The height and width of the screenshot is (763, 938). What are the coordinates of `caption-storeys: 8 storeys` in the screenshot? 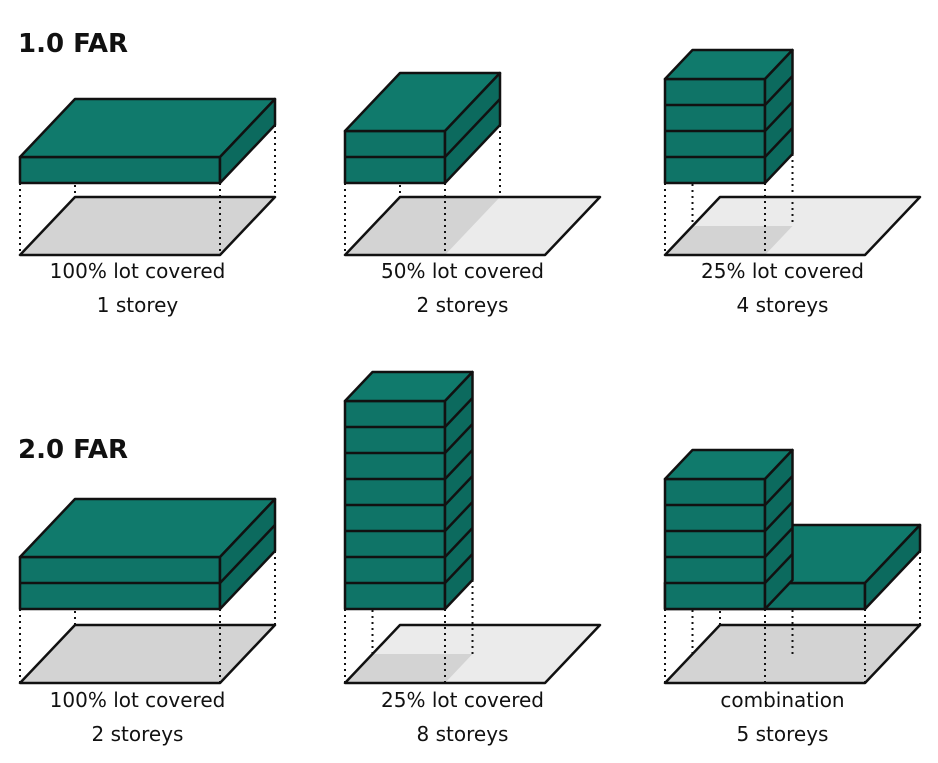 It's located at (463, 734).